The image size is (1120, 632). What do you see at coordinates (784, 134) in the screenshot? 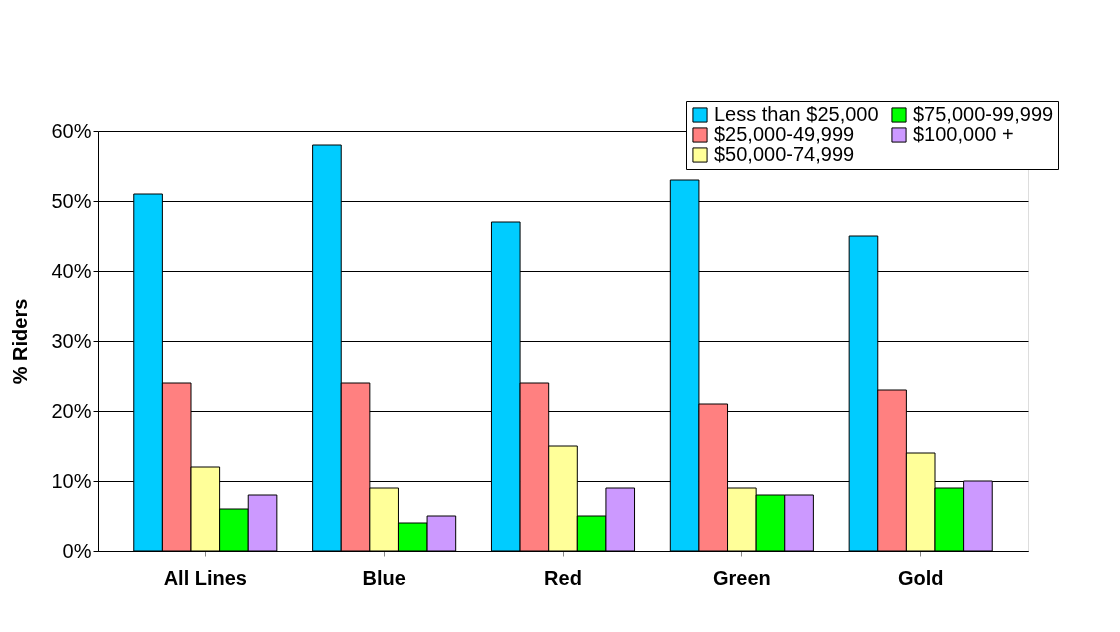
I see `legend-label: $25,000-49,999` at bounding box center [784, 134].